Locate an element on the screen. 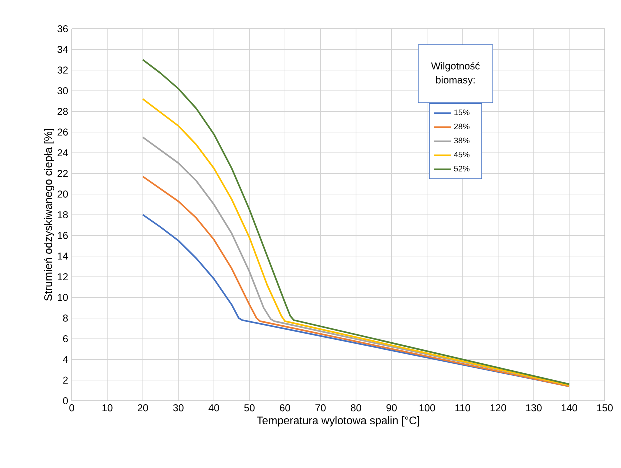  legend-label: 28% is located at coordinates (462, 127).